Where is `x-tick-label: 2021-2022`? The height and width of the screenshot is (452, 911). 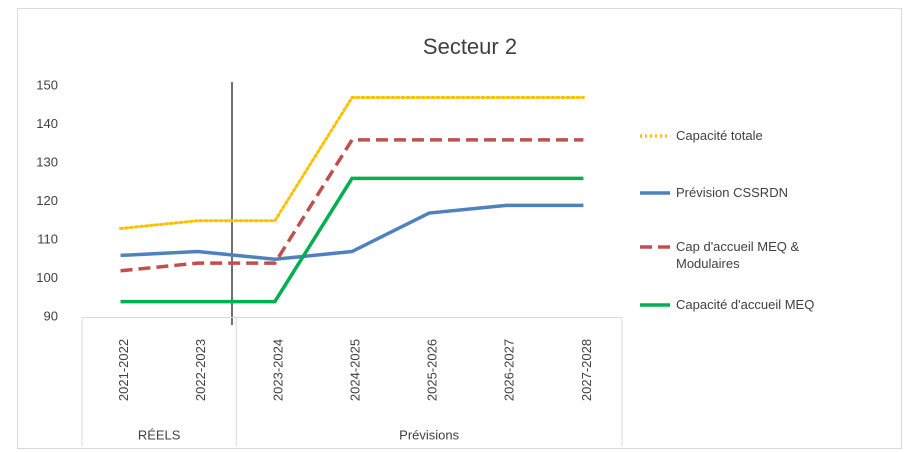
x-tick-label: 2021-2022 is located at coordinates (123, 370).